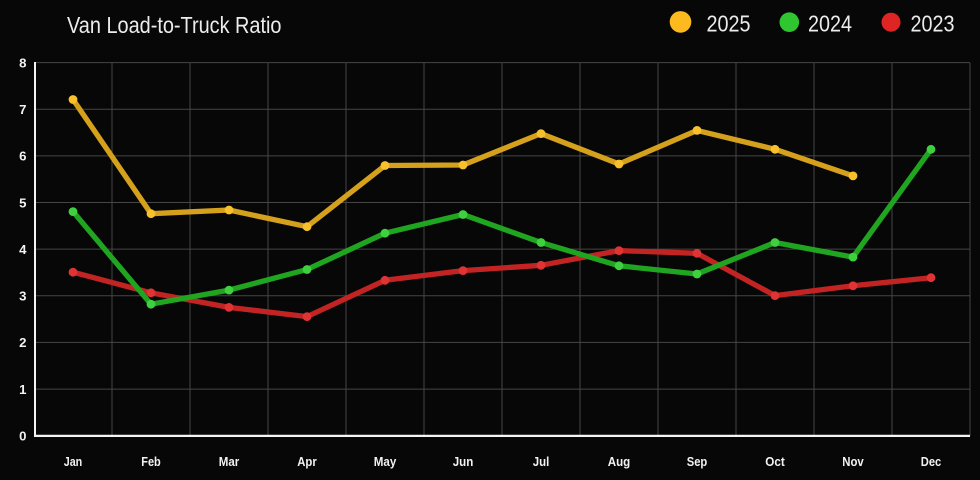  What do you see at coordinates (463, 461) in the screenshot?
I see `svg-text: Jun` at bounding box center [463, 461].